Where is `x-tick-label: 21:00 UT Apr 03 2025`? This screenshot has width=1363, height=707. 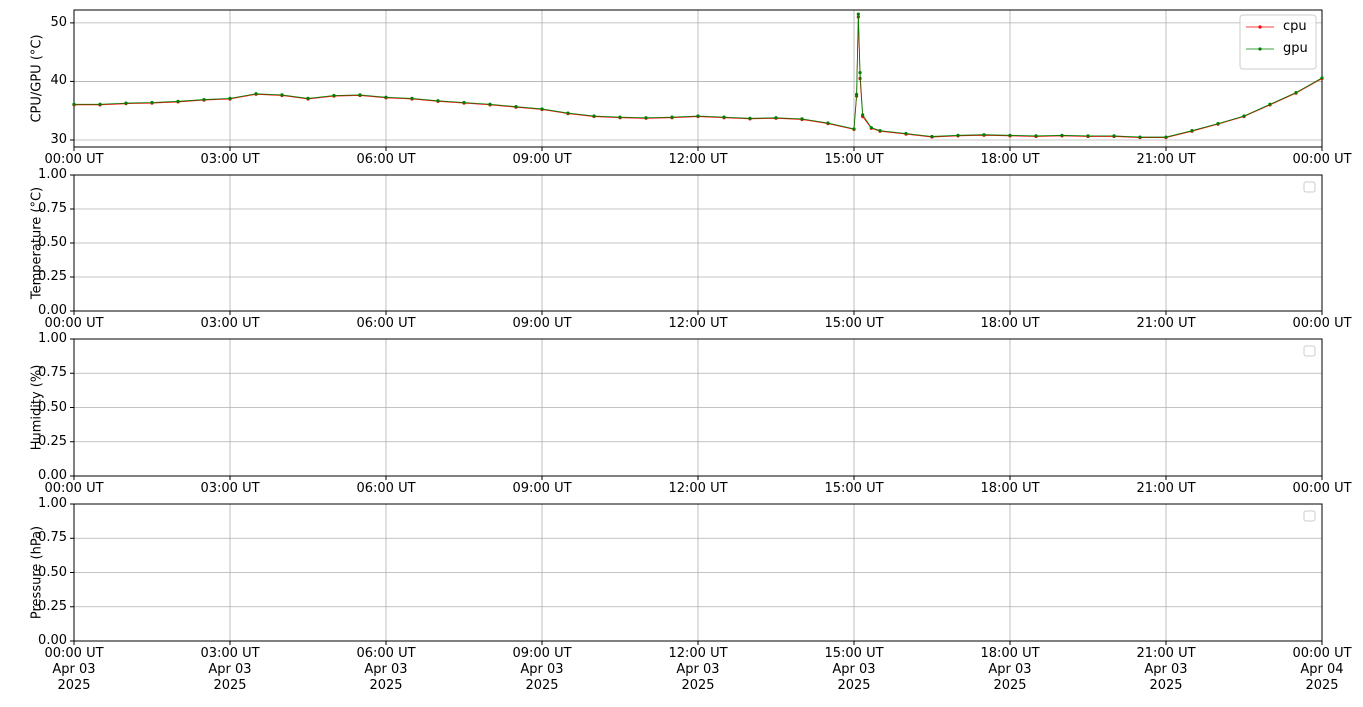 x-tick-label: 21:00 UT Apr 03 2025 is located at coordinates (1166, 669).